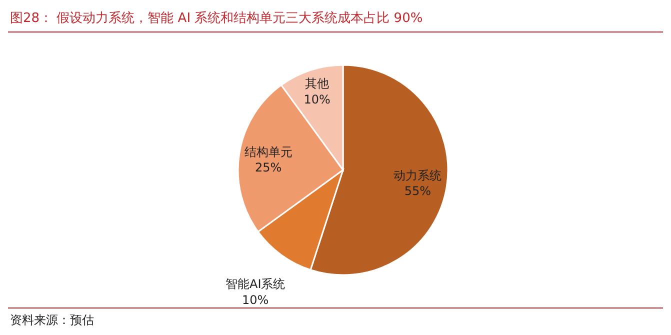 The height and width of the screenshot is (335, 671). I want to click on chart-title: 图28： 假设动力系统，智能 AI 系统和结构单元三大系统成本占比 90%, so click(216, 18).